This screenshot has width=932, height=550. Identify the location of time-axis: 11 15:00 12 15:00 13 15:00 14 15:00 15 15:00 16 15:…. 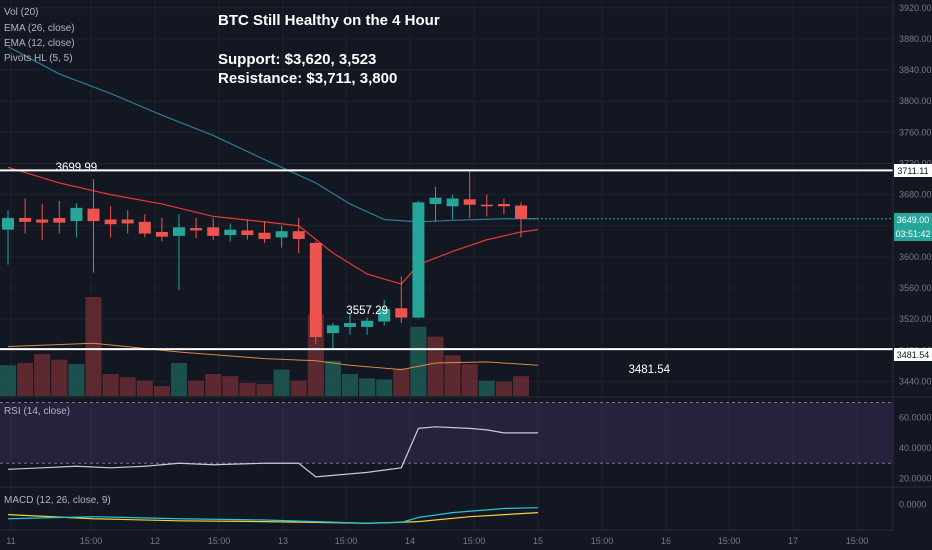
(437, 541).